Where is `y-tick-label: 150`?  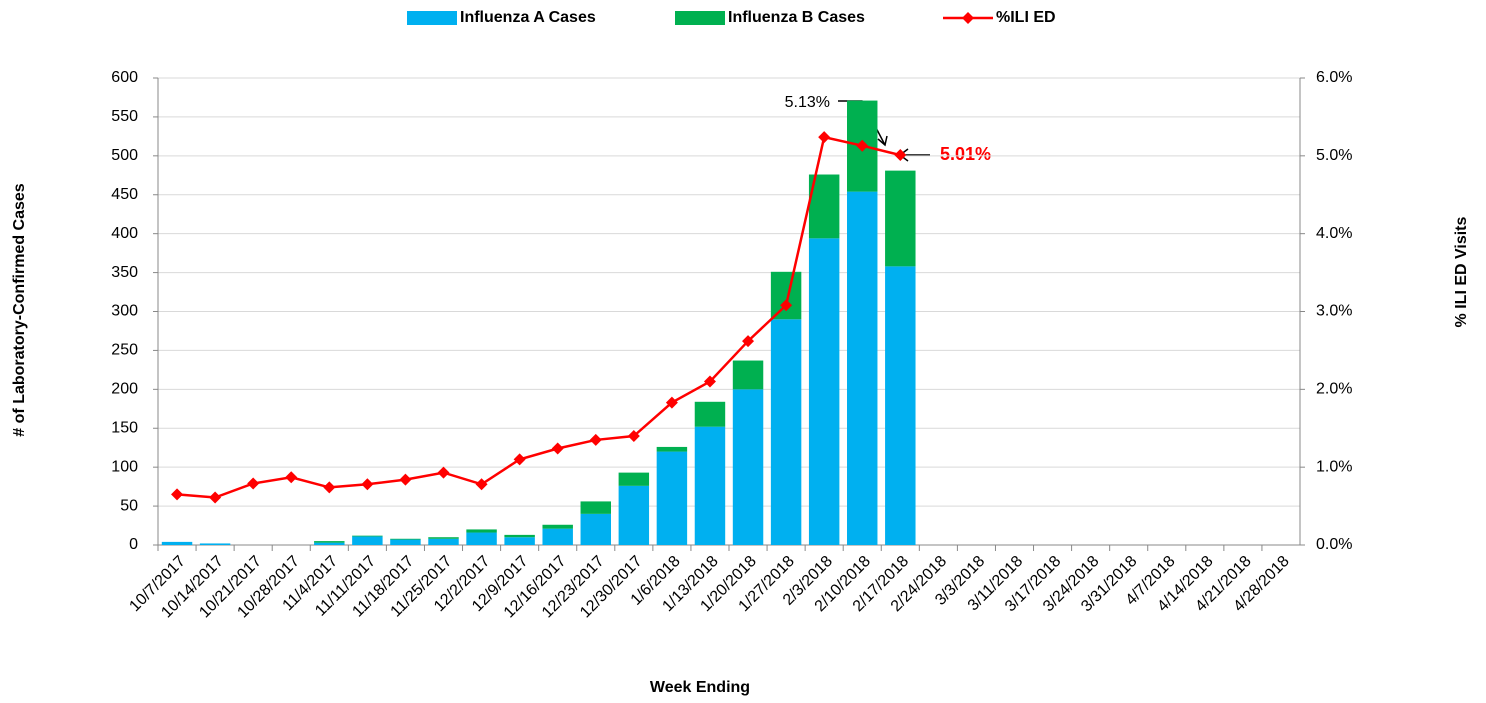
y-tick-label: 150 is located at coordinates (124, 427).